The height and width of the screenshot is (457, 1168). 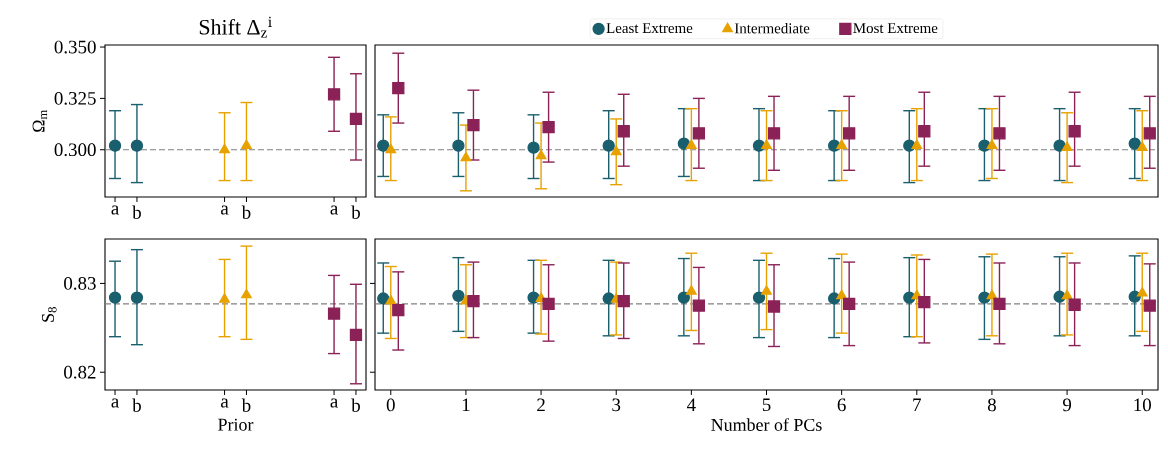 What do you see at coordinates (235, 27) in the screenshot?
I see `chart-title: Shift Δ$_{z}$i` at bounding box center [235, 27].